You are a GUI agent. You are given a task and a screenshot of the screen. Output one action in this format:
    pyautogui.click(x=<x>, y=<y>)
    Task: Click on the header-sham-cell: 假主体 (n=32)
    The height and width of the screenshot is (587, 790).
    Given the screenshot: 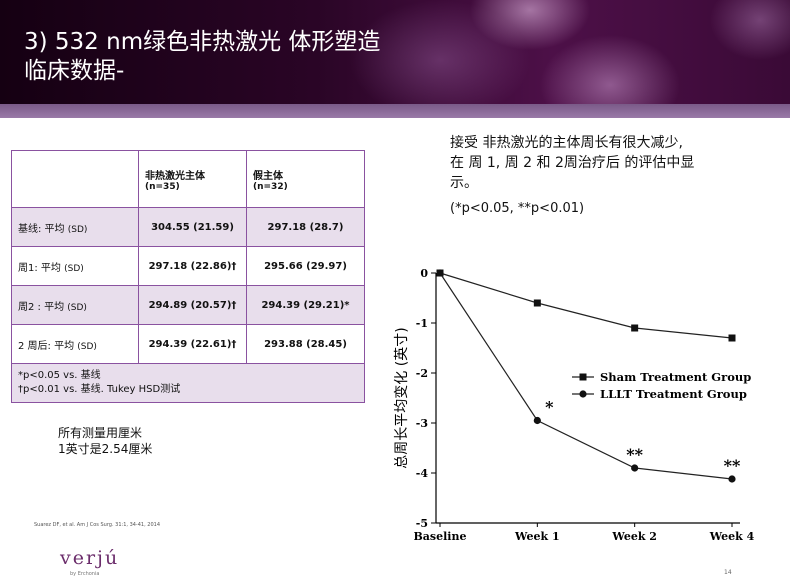 What is the action you would take?
    pyautogui.click(x=305, y=179)
    